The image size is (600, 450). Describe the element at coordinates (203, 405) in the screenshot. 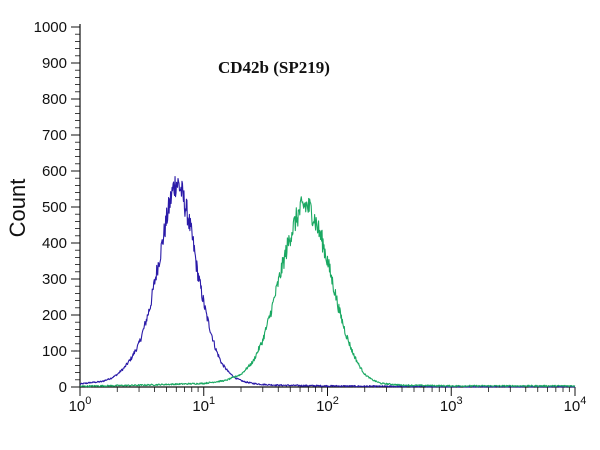

I see `x-tick-label: 10¹` at that location.